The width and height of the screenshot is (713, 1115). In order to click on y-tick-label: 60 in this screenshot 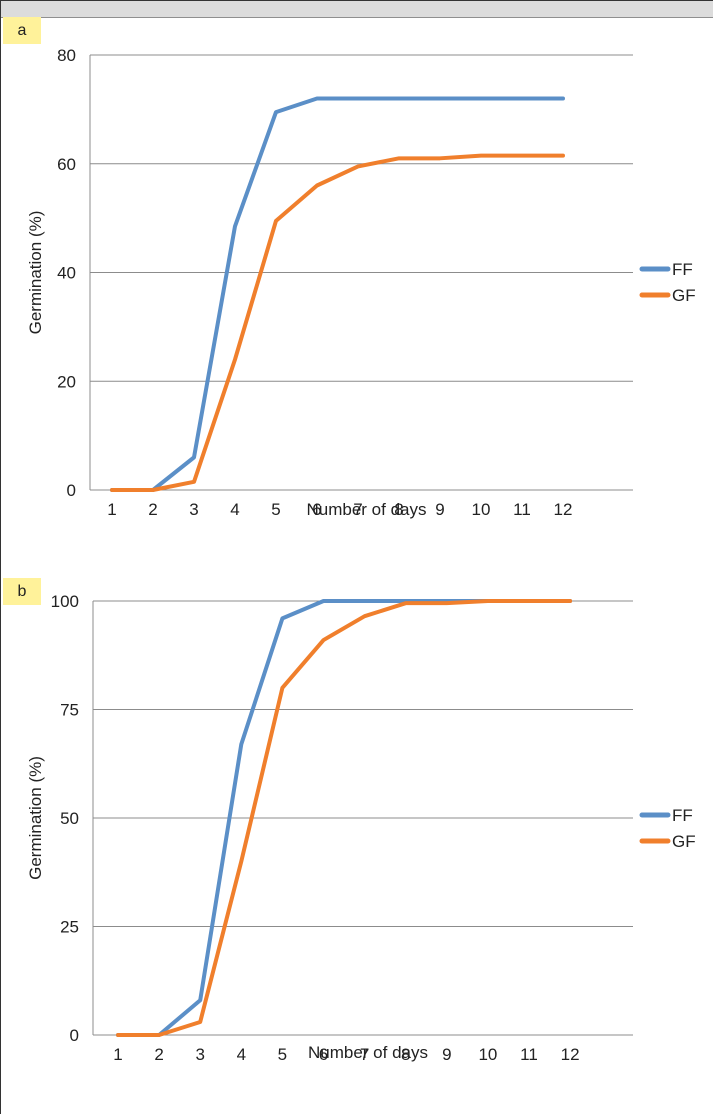, I will do `click(66, 164)`.